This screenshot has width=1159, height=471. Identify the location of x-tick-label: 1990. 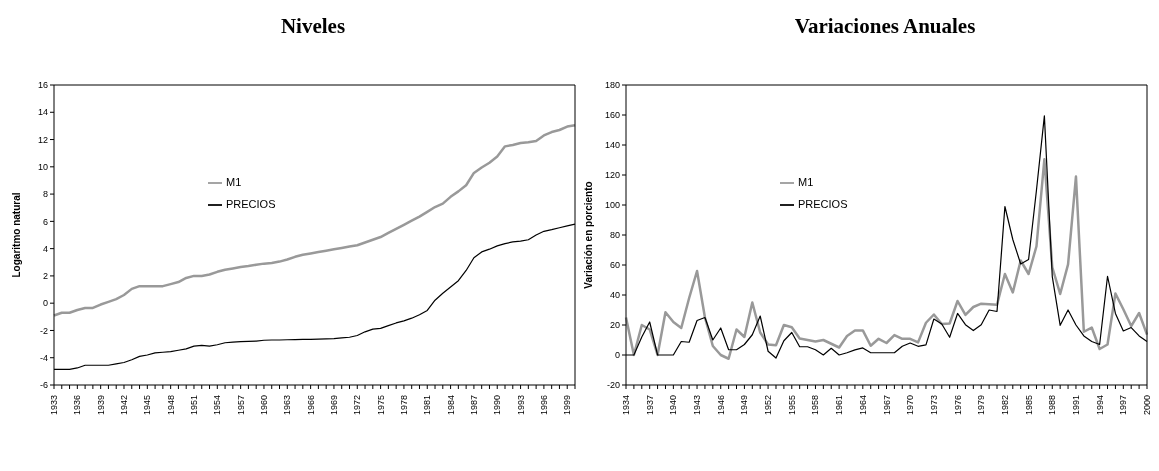
(497, 405).